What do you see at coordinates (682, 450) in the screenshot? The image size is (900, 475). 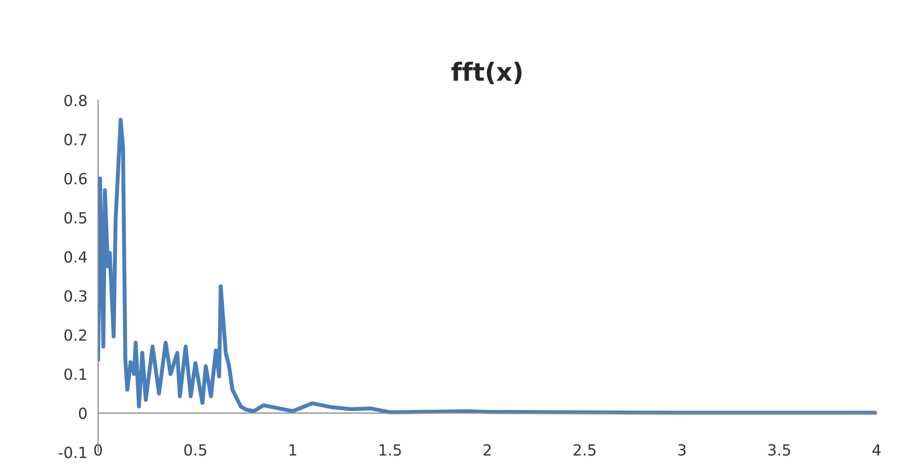 I see `x-tick-label: 3` at bounding box center [682, 450].